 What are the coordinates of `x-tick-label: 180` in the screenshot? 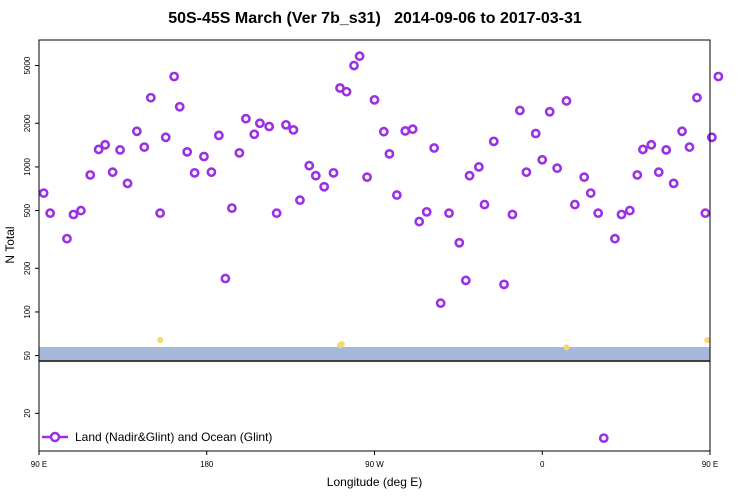 It's located at (207, 464).